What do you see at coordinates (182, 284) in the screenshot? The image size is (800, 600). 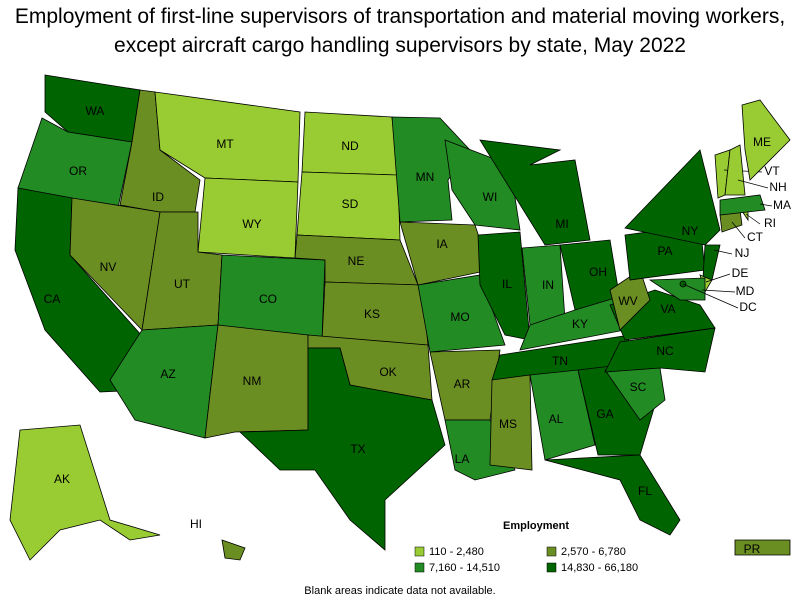 I see `state-label: UT` at bounding box center [182, 284].